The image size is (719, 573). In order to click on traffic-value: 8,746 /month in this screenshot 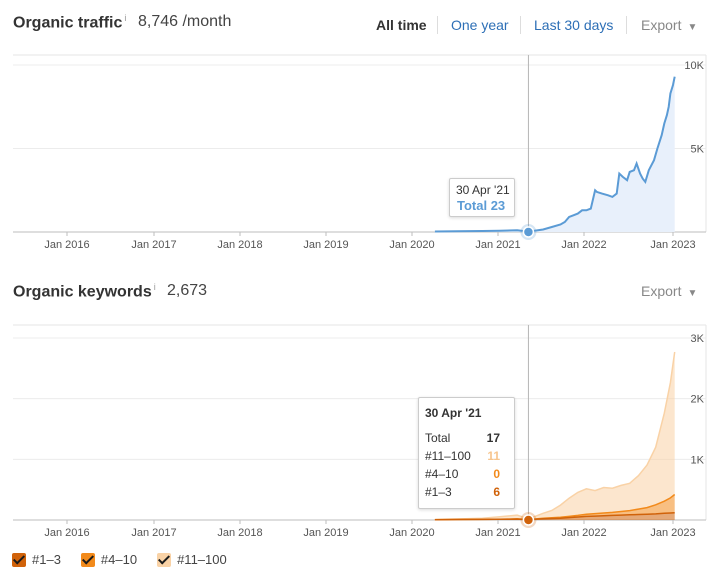, I will do `click(185, 21)`.